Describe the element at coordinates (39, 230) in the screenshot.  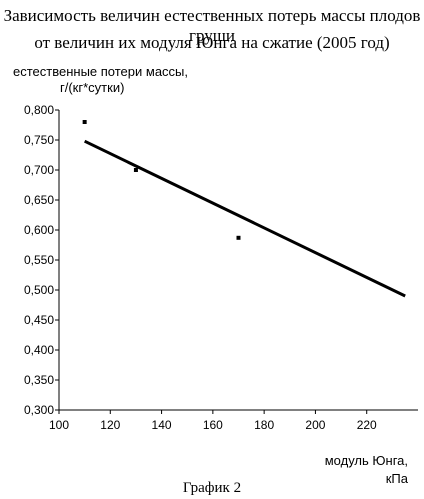
I see `y-tick-label: 0,600` at that location.